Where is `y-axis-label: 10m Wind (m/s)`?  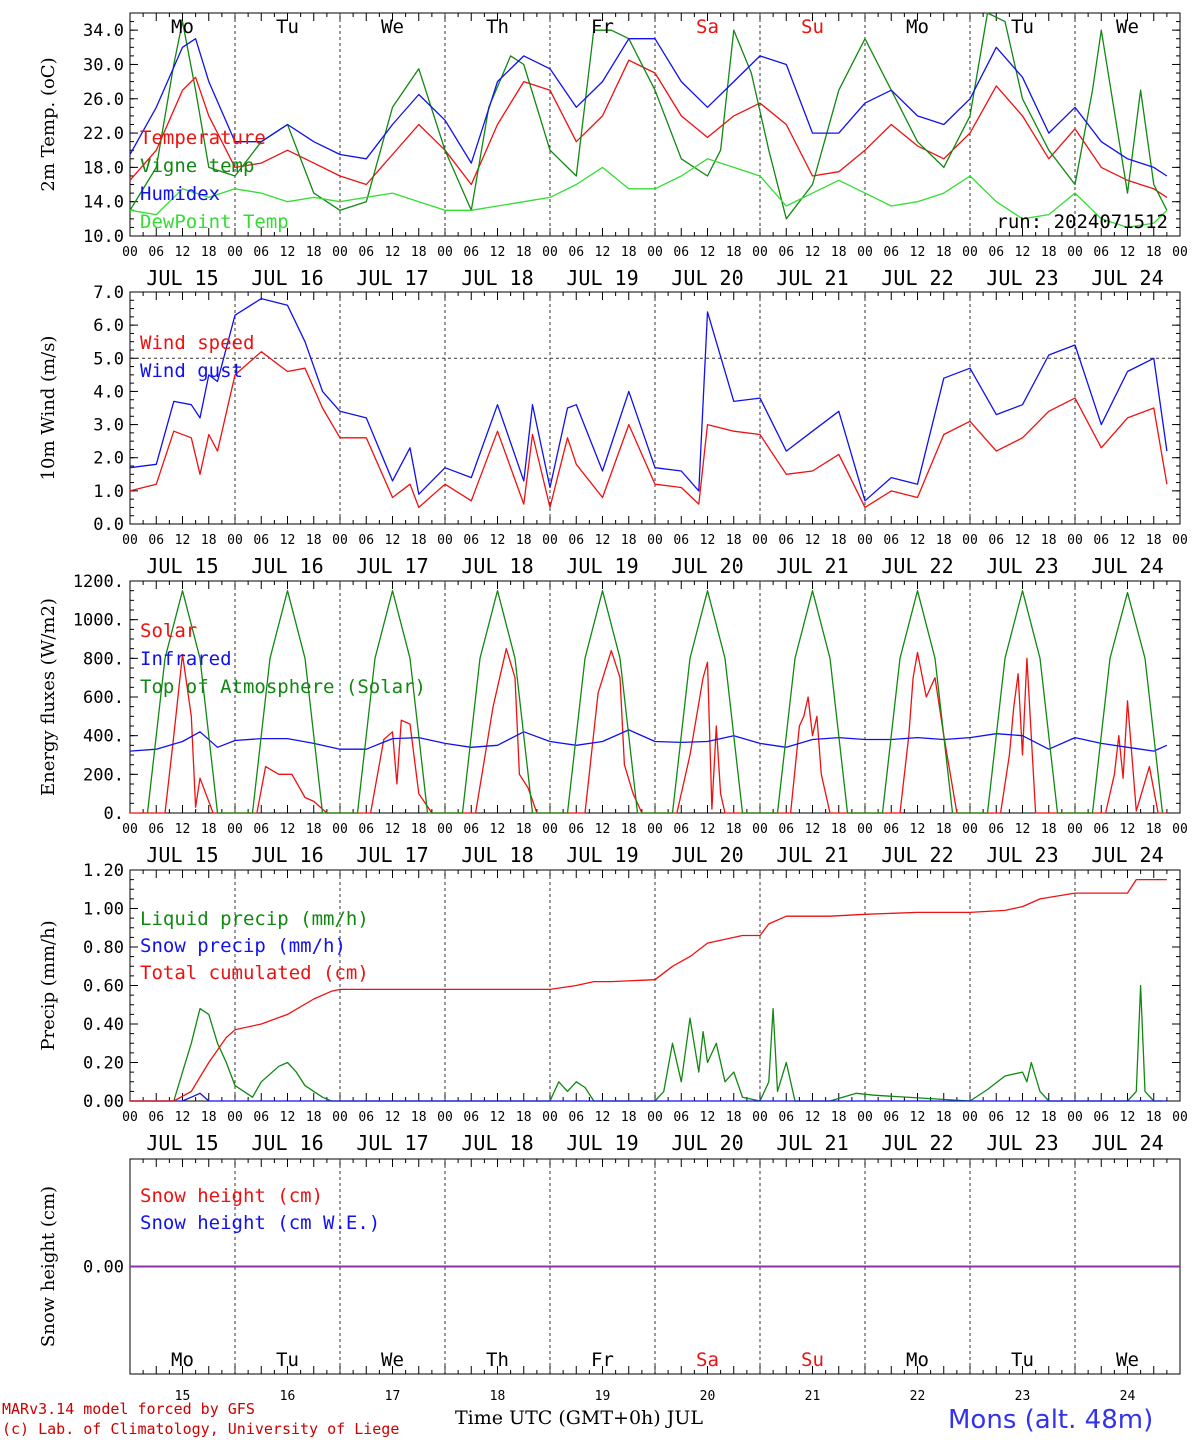 y-axis-label: 10m Wind (m/s) is located at coordinates (48, 408).